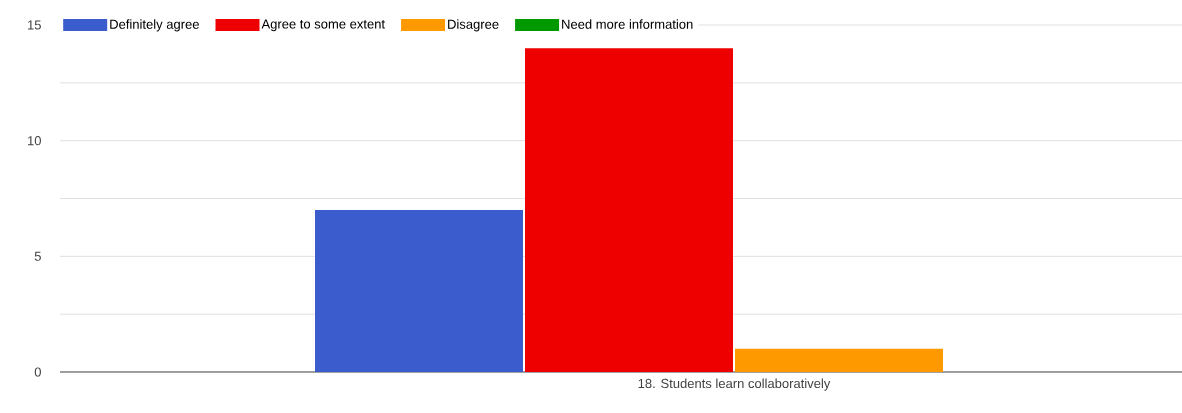 The height and width of the screenshot is (413, 1182). What do you see at coordinates (37, 372) in the screenshot?
I see `y-tick-label: 0` at bounding box center [37, 372].